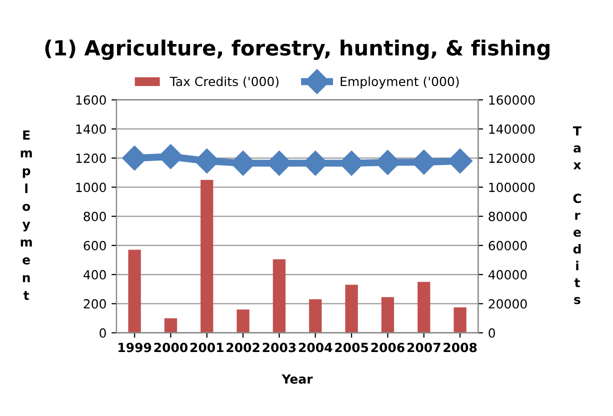  What do you see at coordinates (423, 347) in the screenshot?
I see `x-tick-label: 2007` at bounding box center [423, 347].